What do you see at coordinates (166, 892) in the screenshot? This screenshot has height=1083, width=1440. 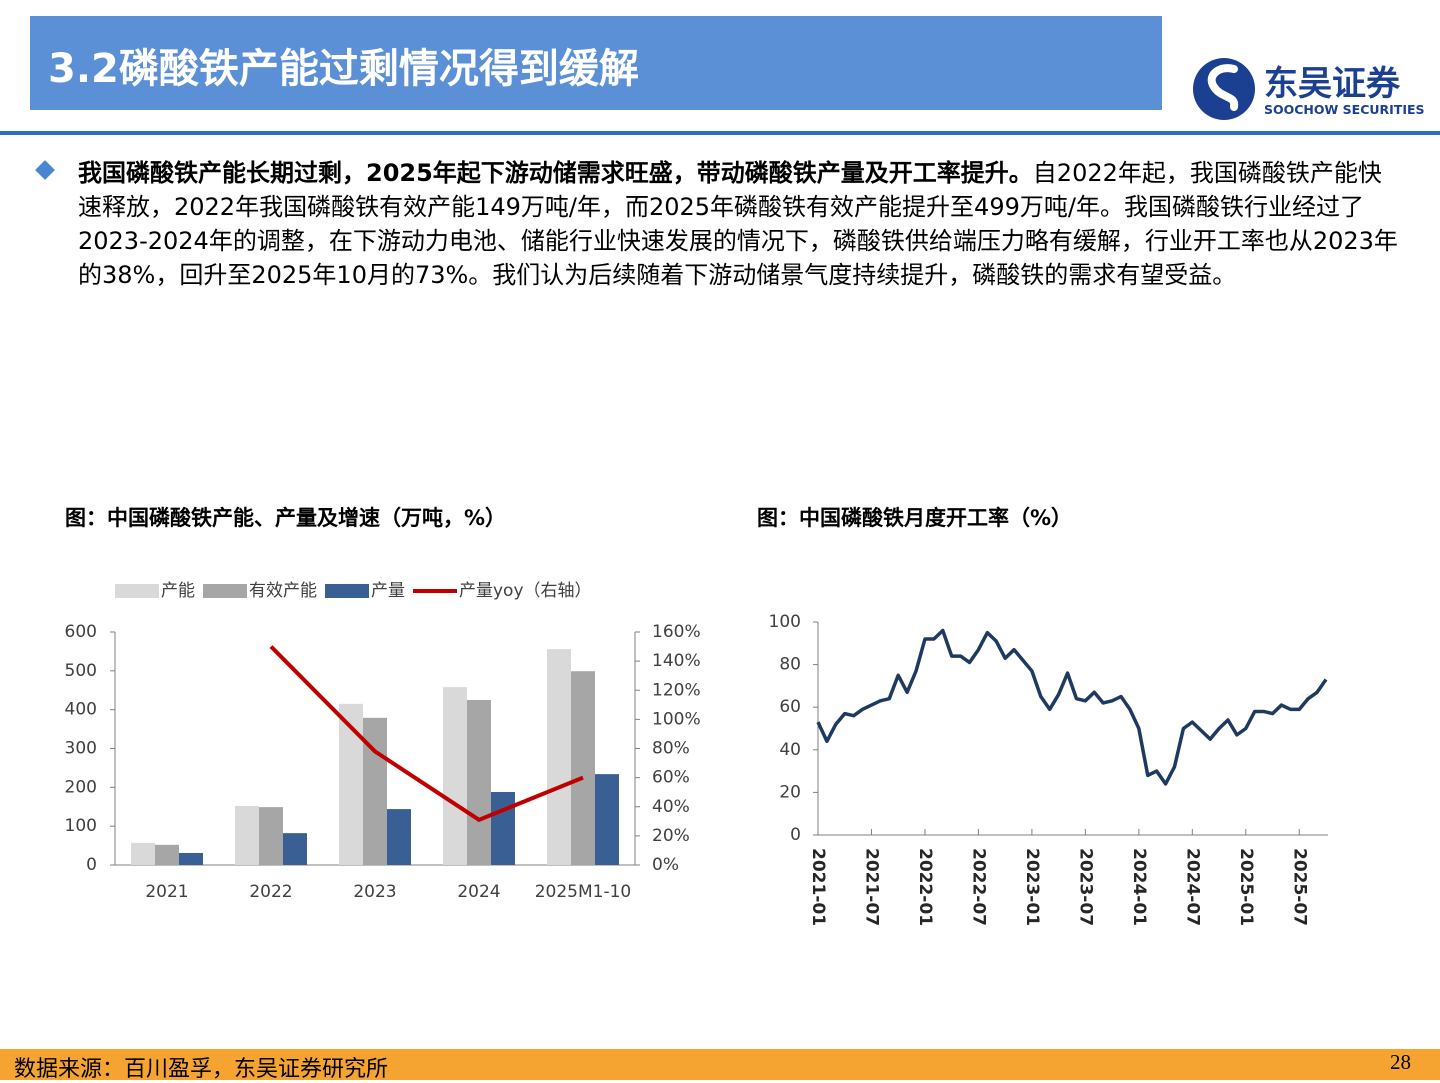 I see `x-tick-label: 2021` at bounding box center [166, 892].